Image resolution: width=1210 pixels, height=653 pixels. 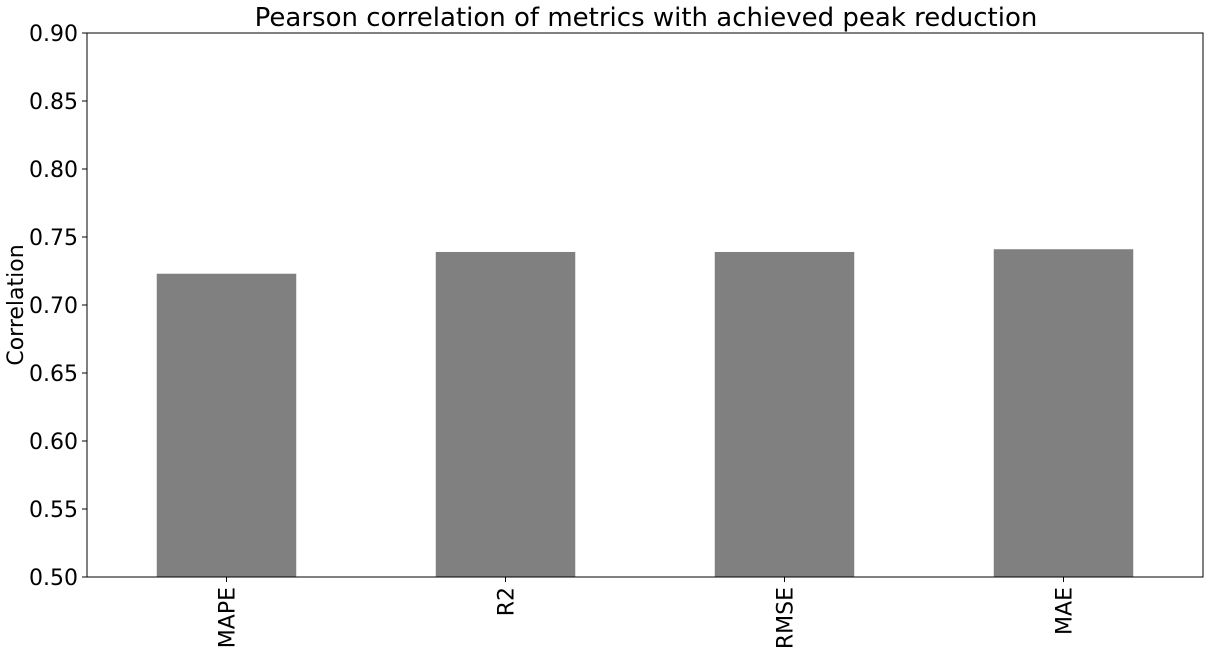 What do you see at coordinates (53, 306) in the screenshot?
I see `y-tick-label: 0.70` at bounding box center [53, 306].